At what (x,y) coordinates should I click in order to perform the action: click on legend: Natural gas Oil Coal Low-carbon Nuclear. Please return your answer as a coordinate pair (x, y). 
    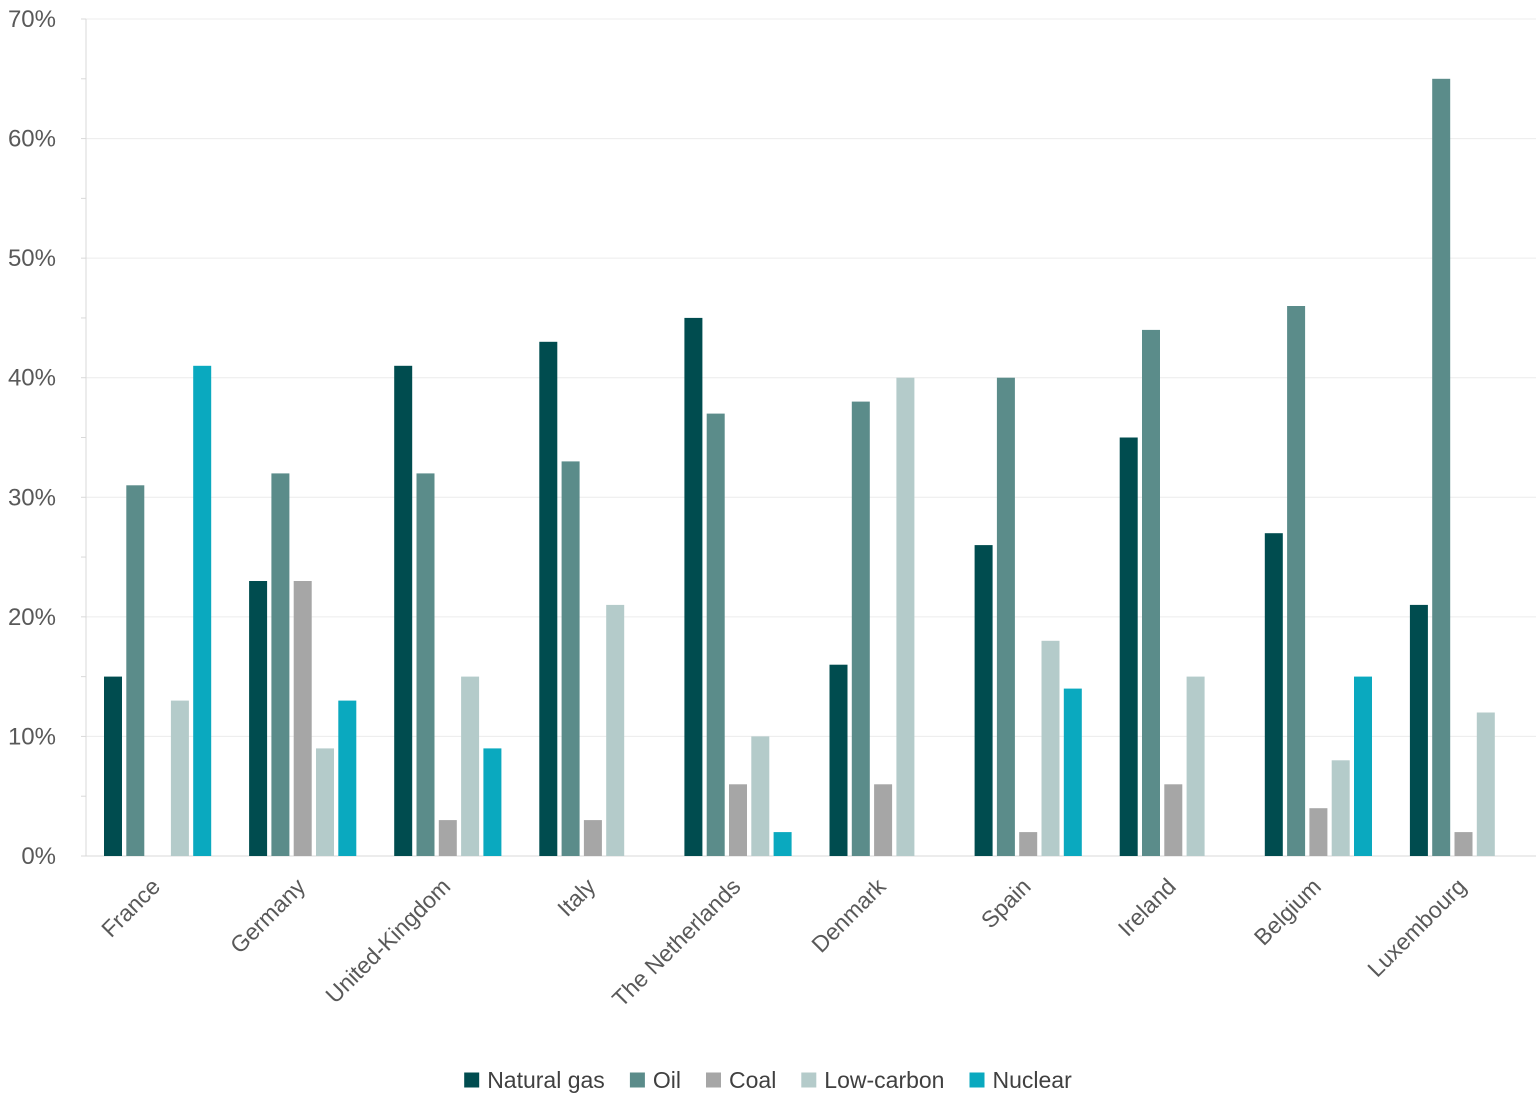
    Looking at the image, I should click on (768, 1080).